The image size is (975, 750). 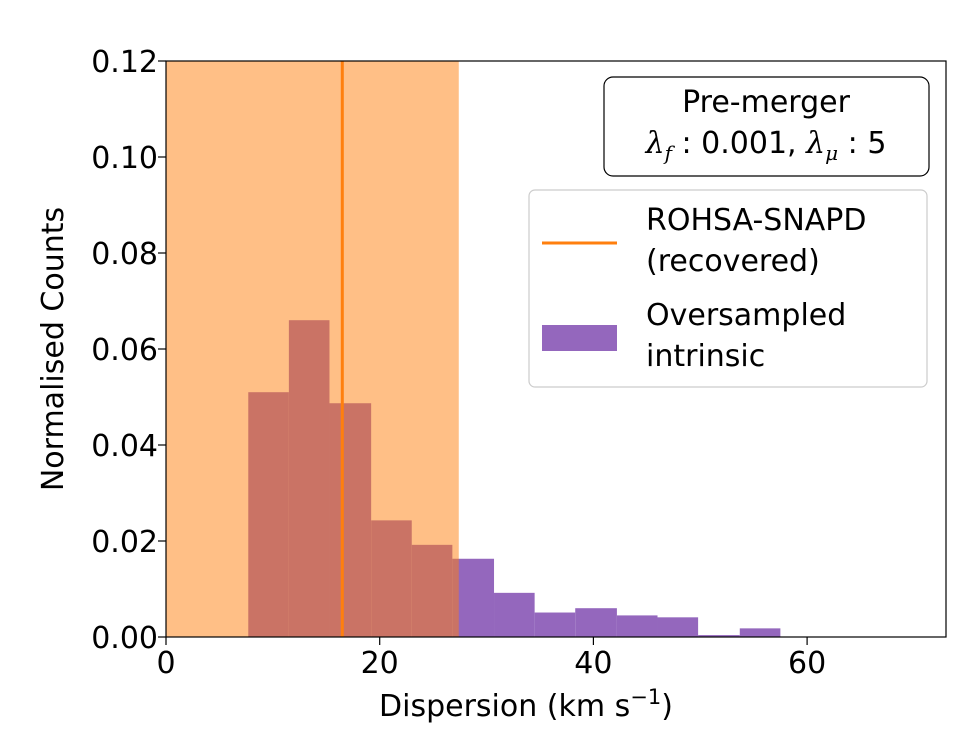 What do you see at coordinates (831, 153) in the screenshot?
I see `lambda-mu-subscript: μ` at bounding box center [831, 153].